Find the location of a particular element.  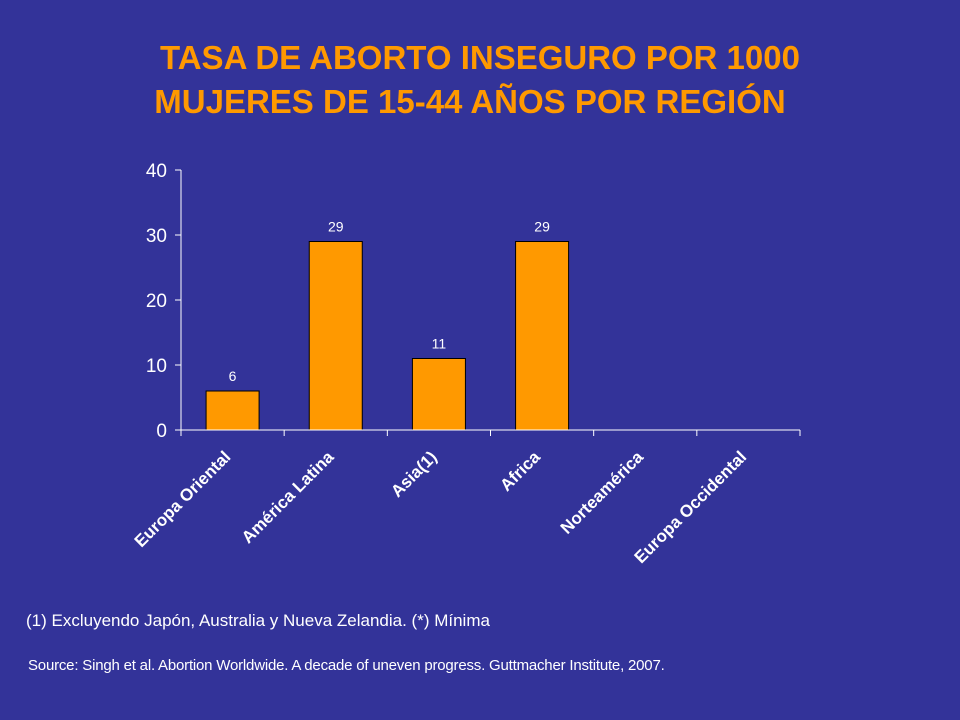

y-tick-label: 20 is located at coordinates (156, 301).